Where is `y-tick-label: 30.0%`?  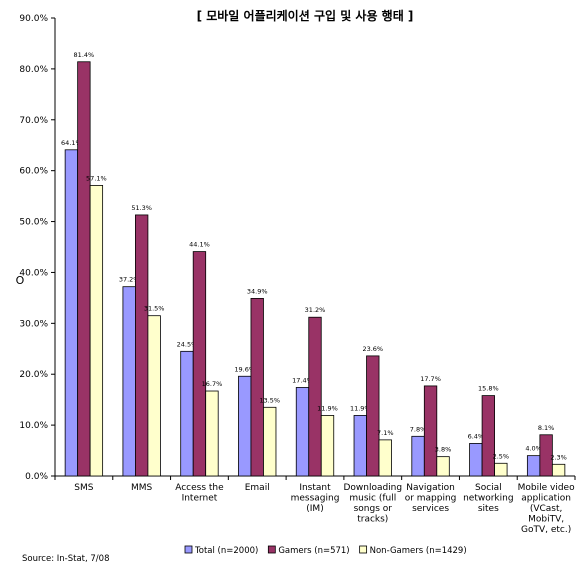 y-tick-label: 30.0% is located at coordinates (33, 324).